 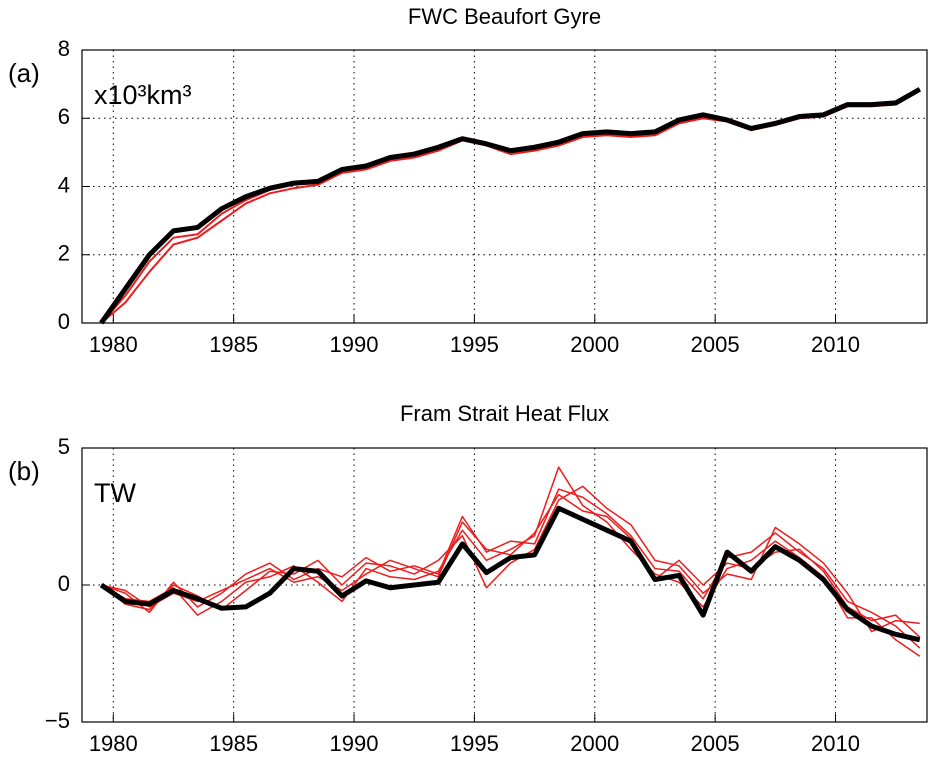 I want to click on unit-label: x10³km³, so click(x=143, y=95).